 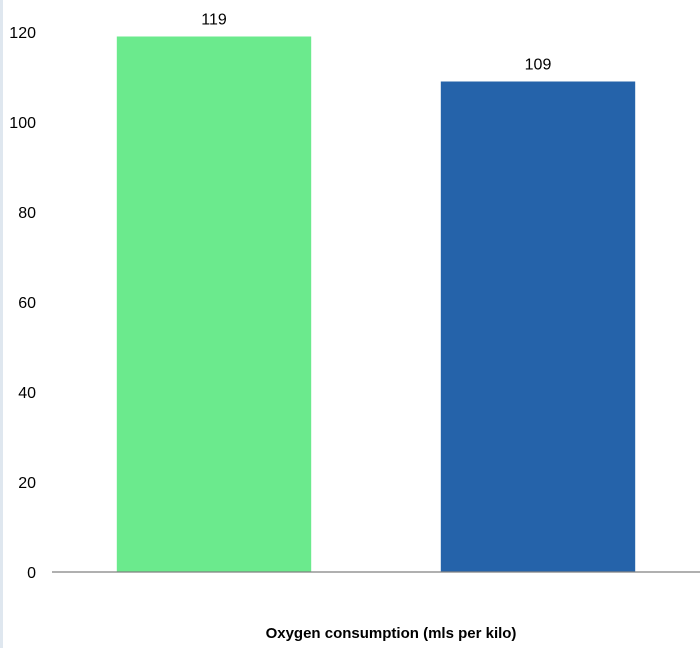 What do you see at coordinates (1, 324) in the screenshot?
I see `left-border-strip` at bounding box center [1, 324].